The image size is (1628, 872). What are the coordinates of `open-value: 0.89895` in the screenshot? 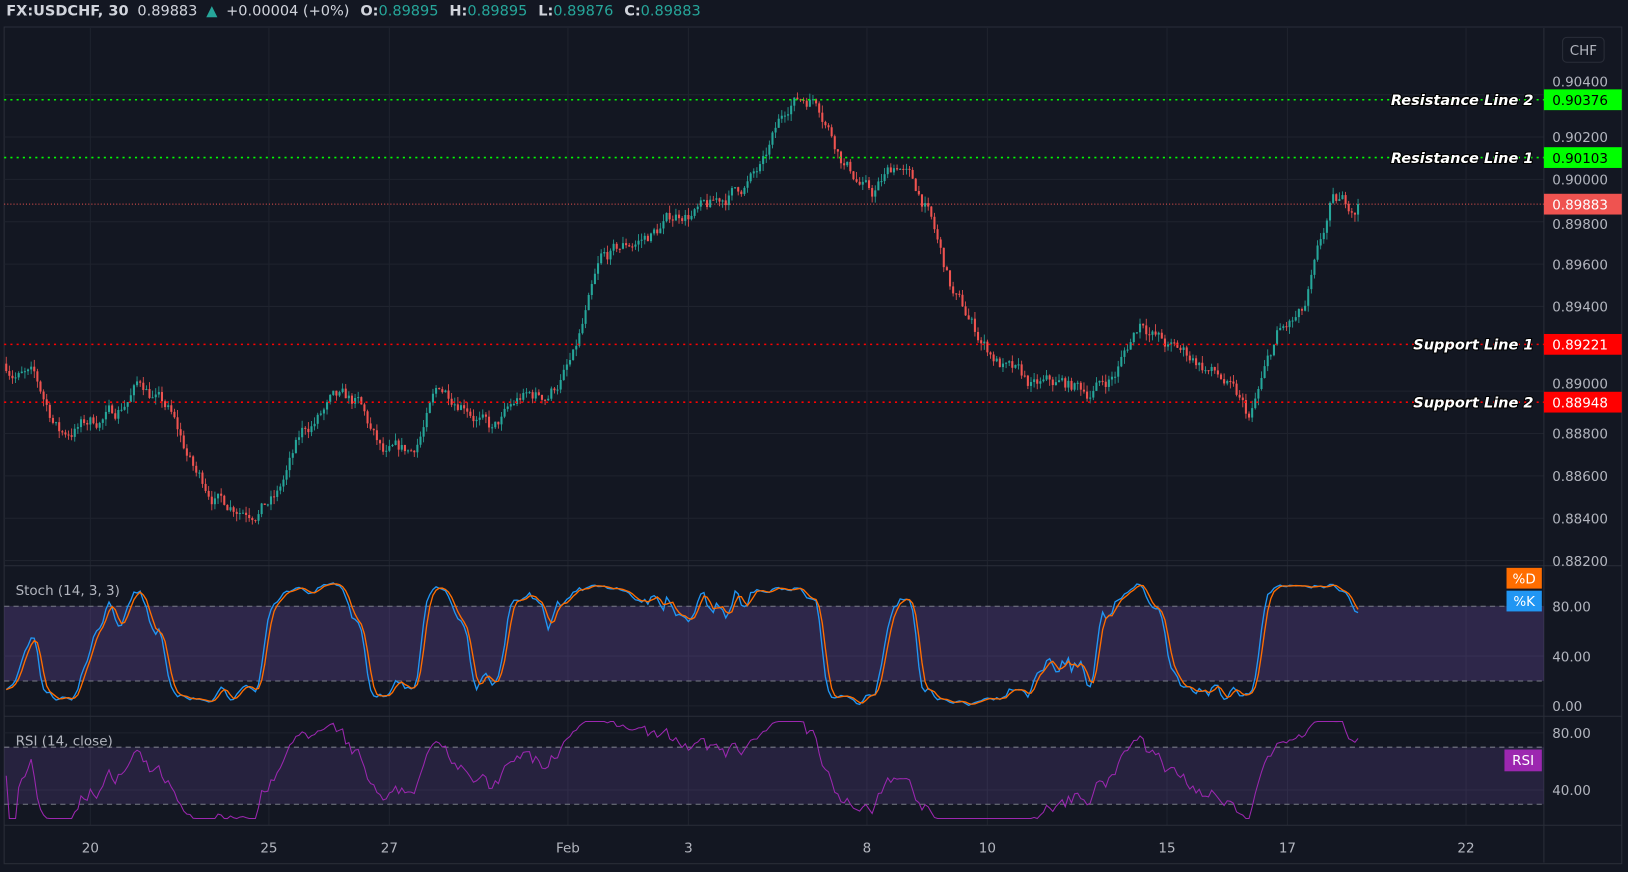 It's located at (408, 12).